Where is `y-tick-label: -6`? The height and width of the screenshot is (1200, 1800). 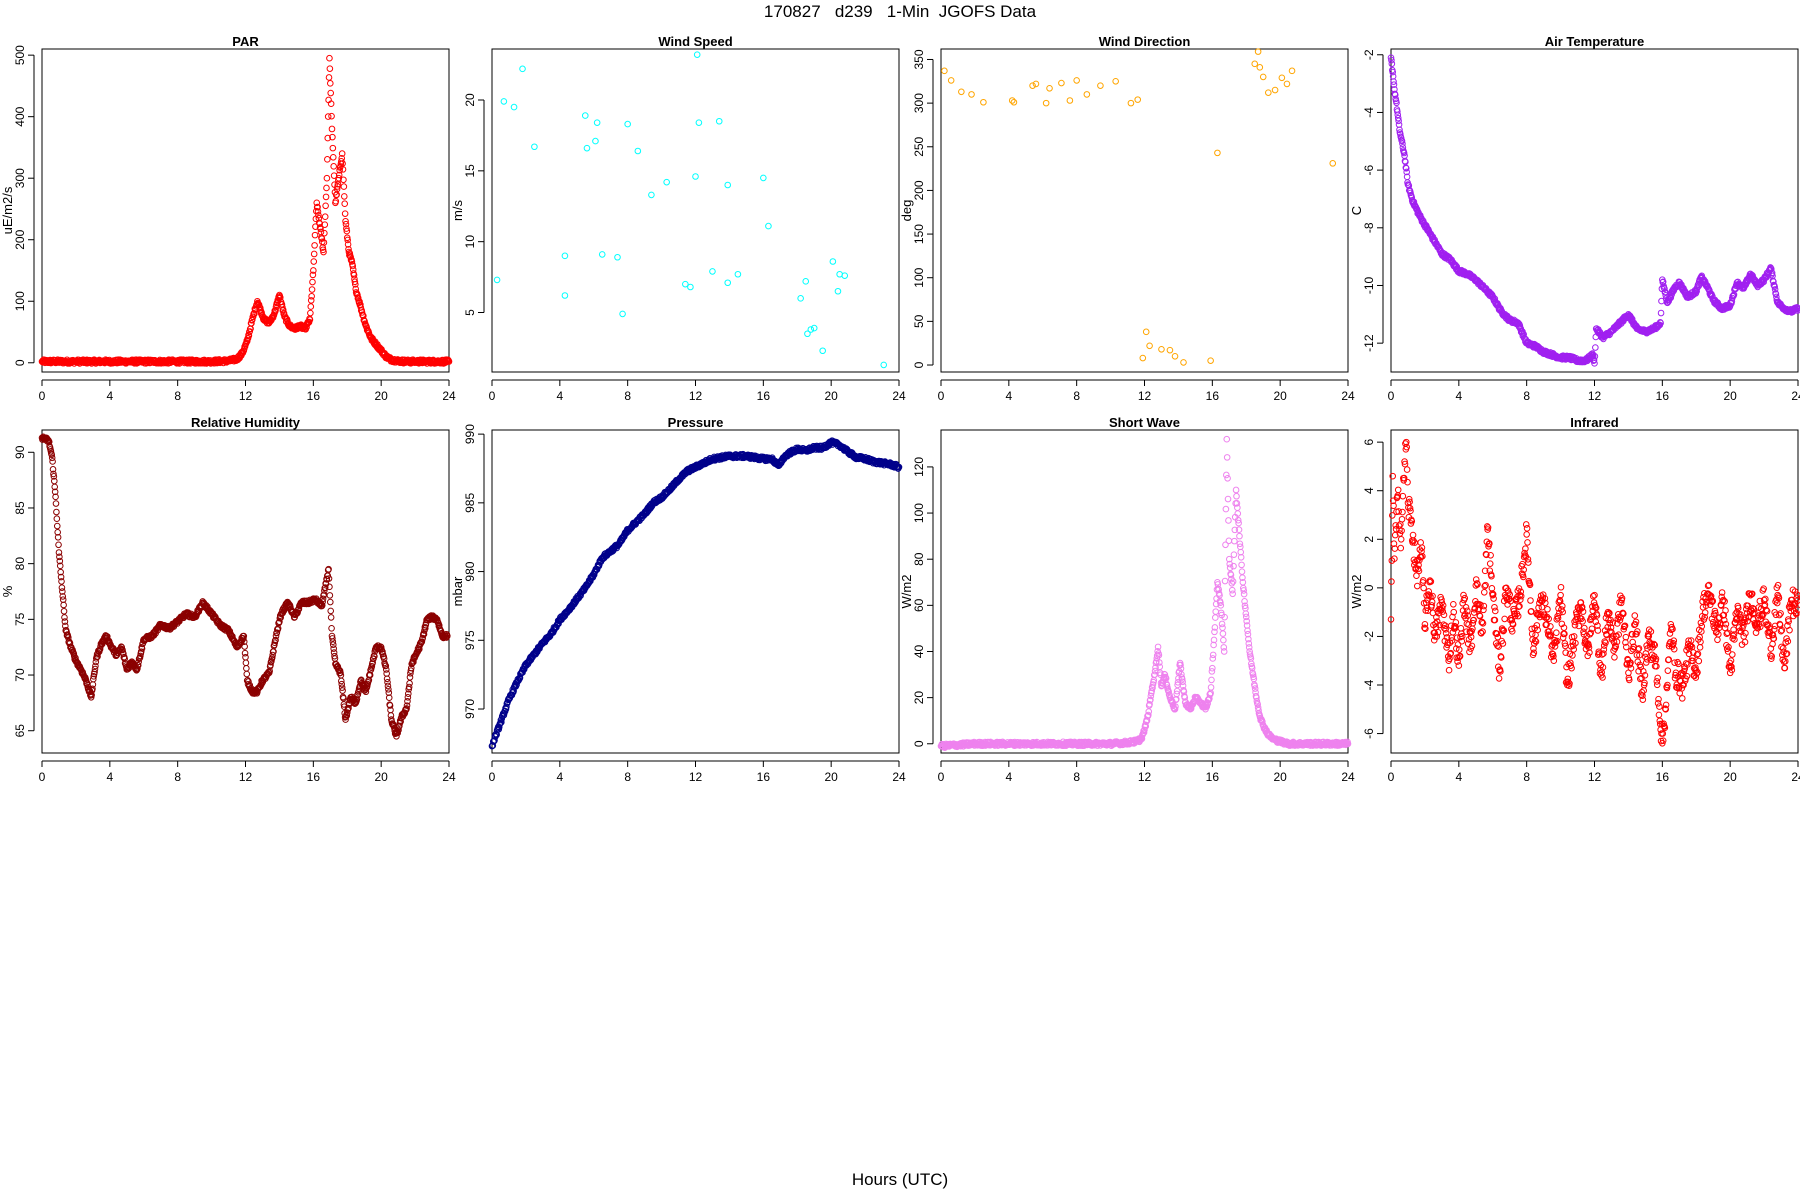 y-tick-label: -6 is located at coordinates (1369, 169).